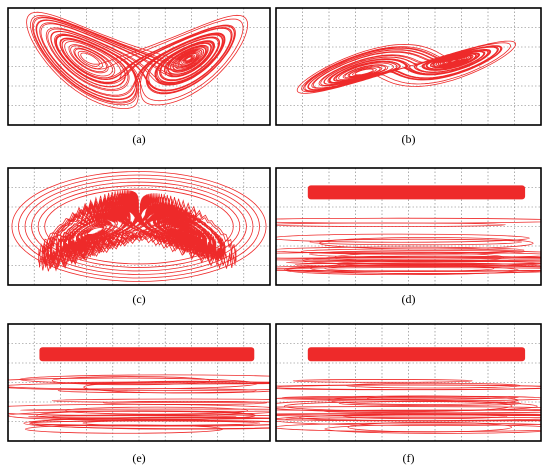 The height and width of the screenshot is (469, 550). I want to click on panel: (e), so click(139, 394).